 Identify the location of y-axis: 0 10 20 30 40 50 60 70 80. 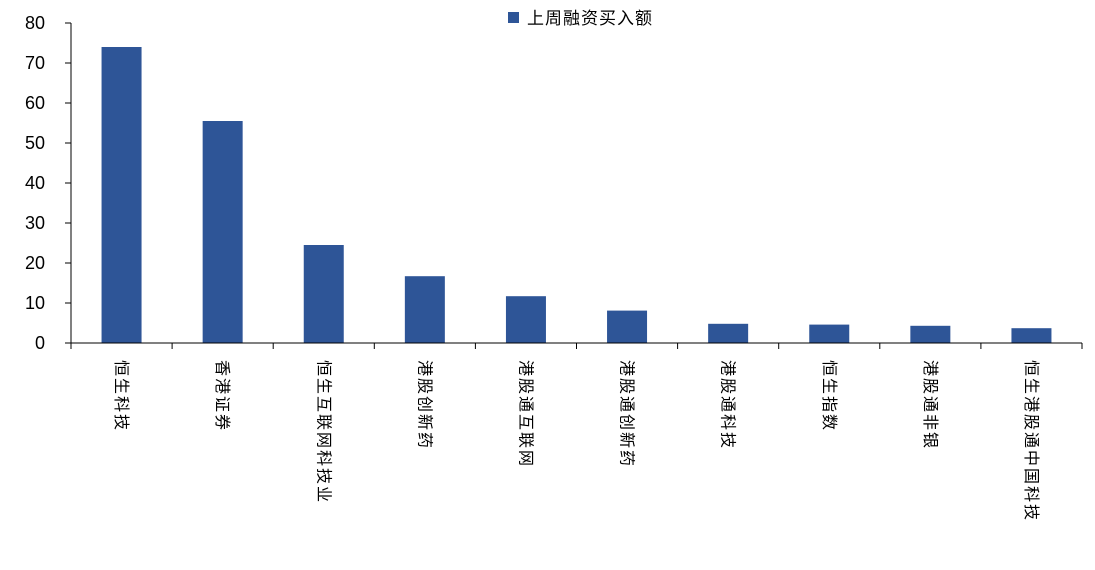
(48, 183).